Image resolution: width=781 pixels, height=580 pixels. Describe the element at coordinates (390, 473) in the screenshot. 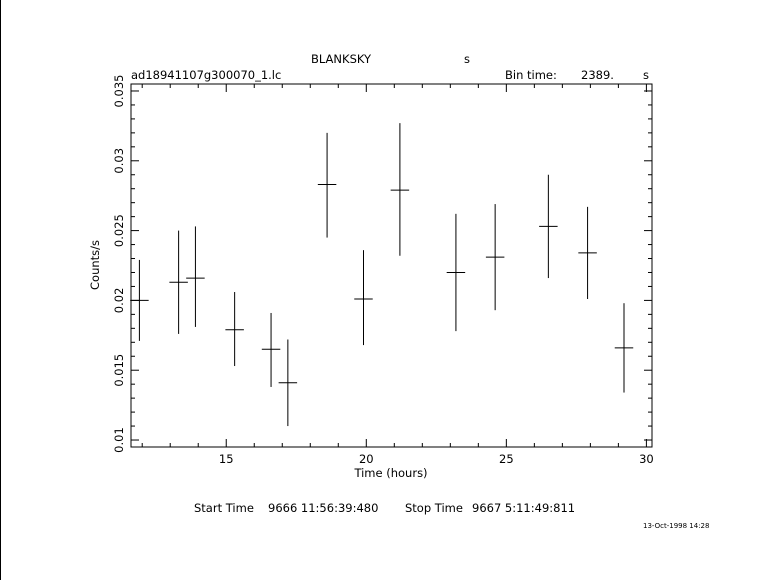

I see `x-axis-label: Time (hours)` at that location.